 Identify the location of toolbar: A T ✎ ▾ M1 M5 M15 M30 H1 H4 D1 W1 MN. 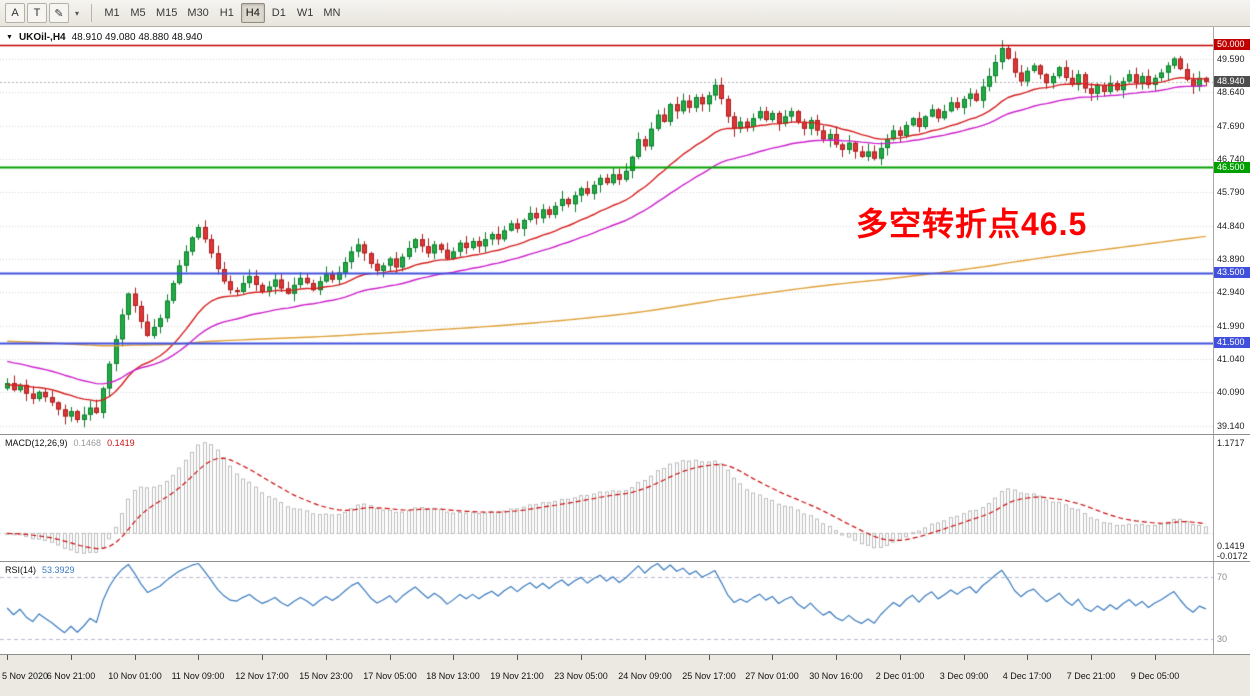
(625, 13).